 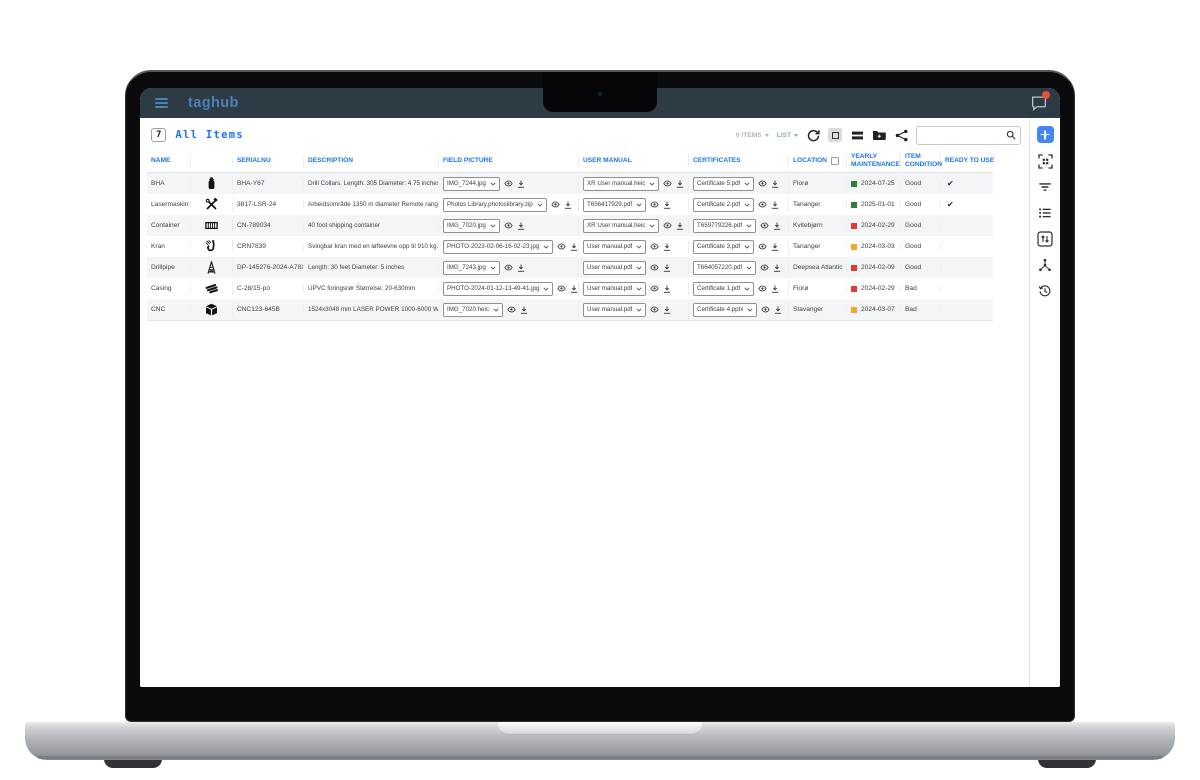 I want to click on list-view-icon, so click(x=1045, y=213).